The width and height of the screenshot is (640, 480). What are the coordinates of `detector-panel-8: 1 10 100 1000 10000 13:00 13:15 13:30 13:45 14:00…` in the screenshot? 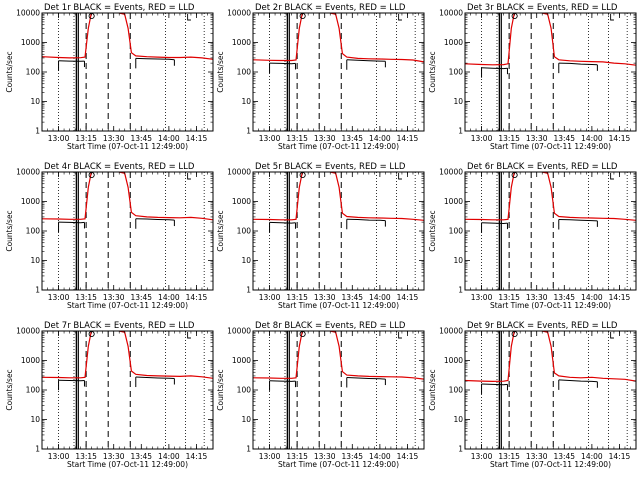 It's located at (320, 395).